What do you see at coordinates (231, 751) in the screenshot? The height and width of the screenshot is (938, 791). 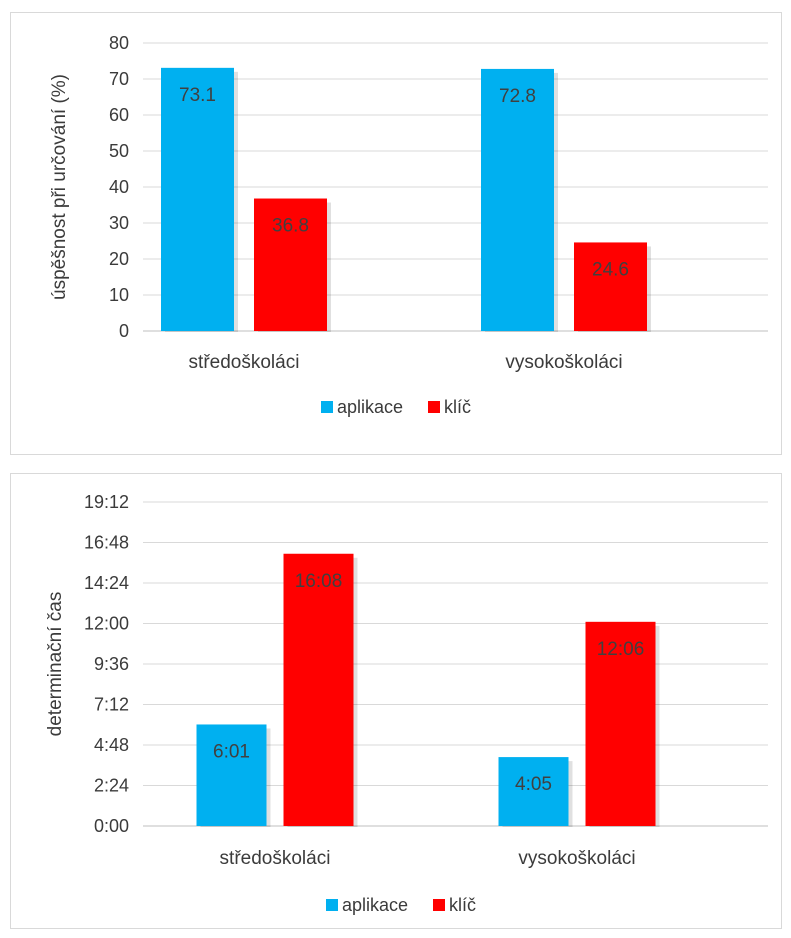 I see `data-label: 6:01` at bounding box center [231, 751].